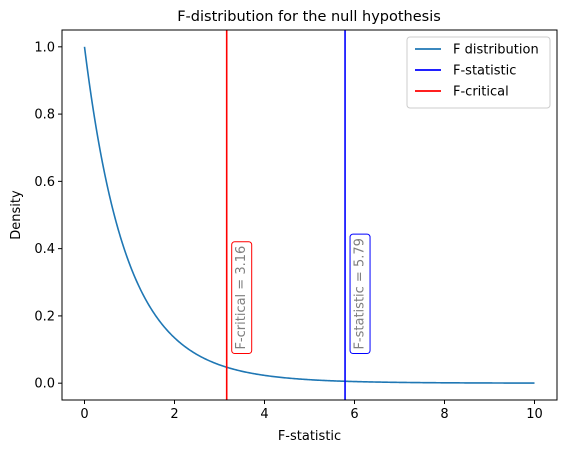 The width and height of the screenshot is (567, 453). Describe the element at coordinates (44, 316) in the screenshot. I see `y-tick-label: 0.2` at that location.